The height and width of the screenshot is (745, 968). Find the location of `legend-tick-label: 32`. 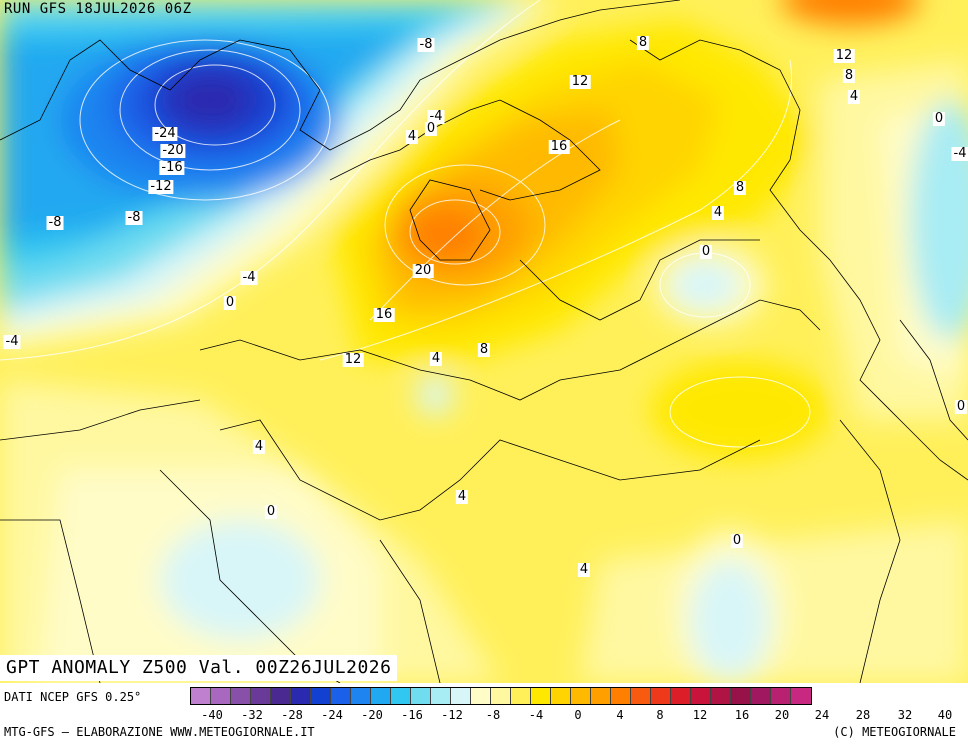

legend-tick-label: 32 is located at coordinates (905, 715).